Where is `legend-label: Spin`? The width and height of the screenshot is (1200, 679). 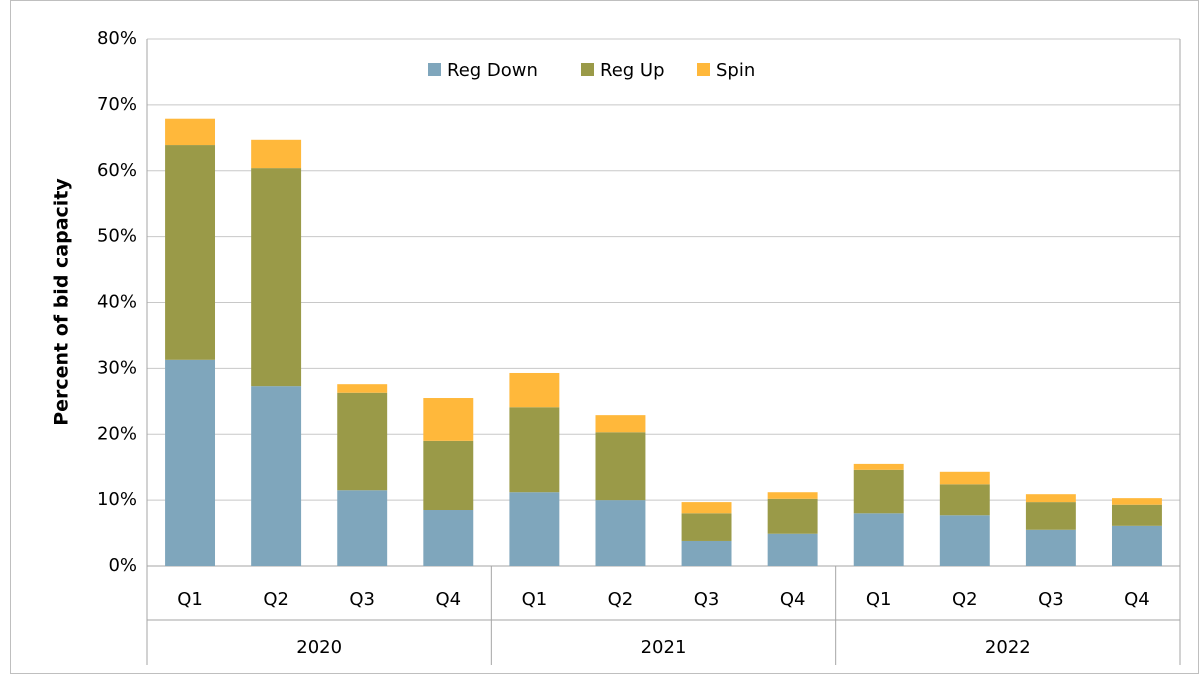 legend-label: Spin is located at coordinates (735, 70).